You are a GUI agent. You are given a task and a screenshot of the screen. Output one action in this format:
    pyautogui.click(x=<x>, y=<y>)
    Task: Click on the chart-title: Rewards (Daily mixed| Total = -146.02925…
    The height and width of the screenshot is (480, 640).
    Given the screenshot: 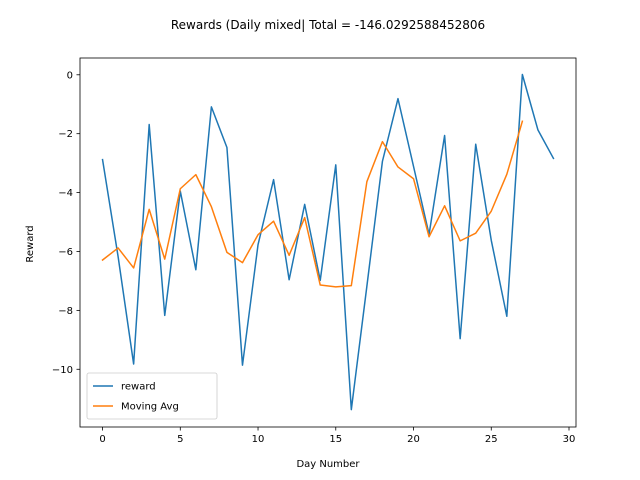 What is the action you would take?
    pyautogui.click(x=328, y=25)
    